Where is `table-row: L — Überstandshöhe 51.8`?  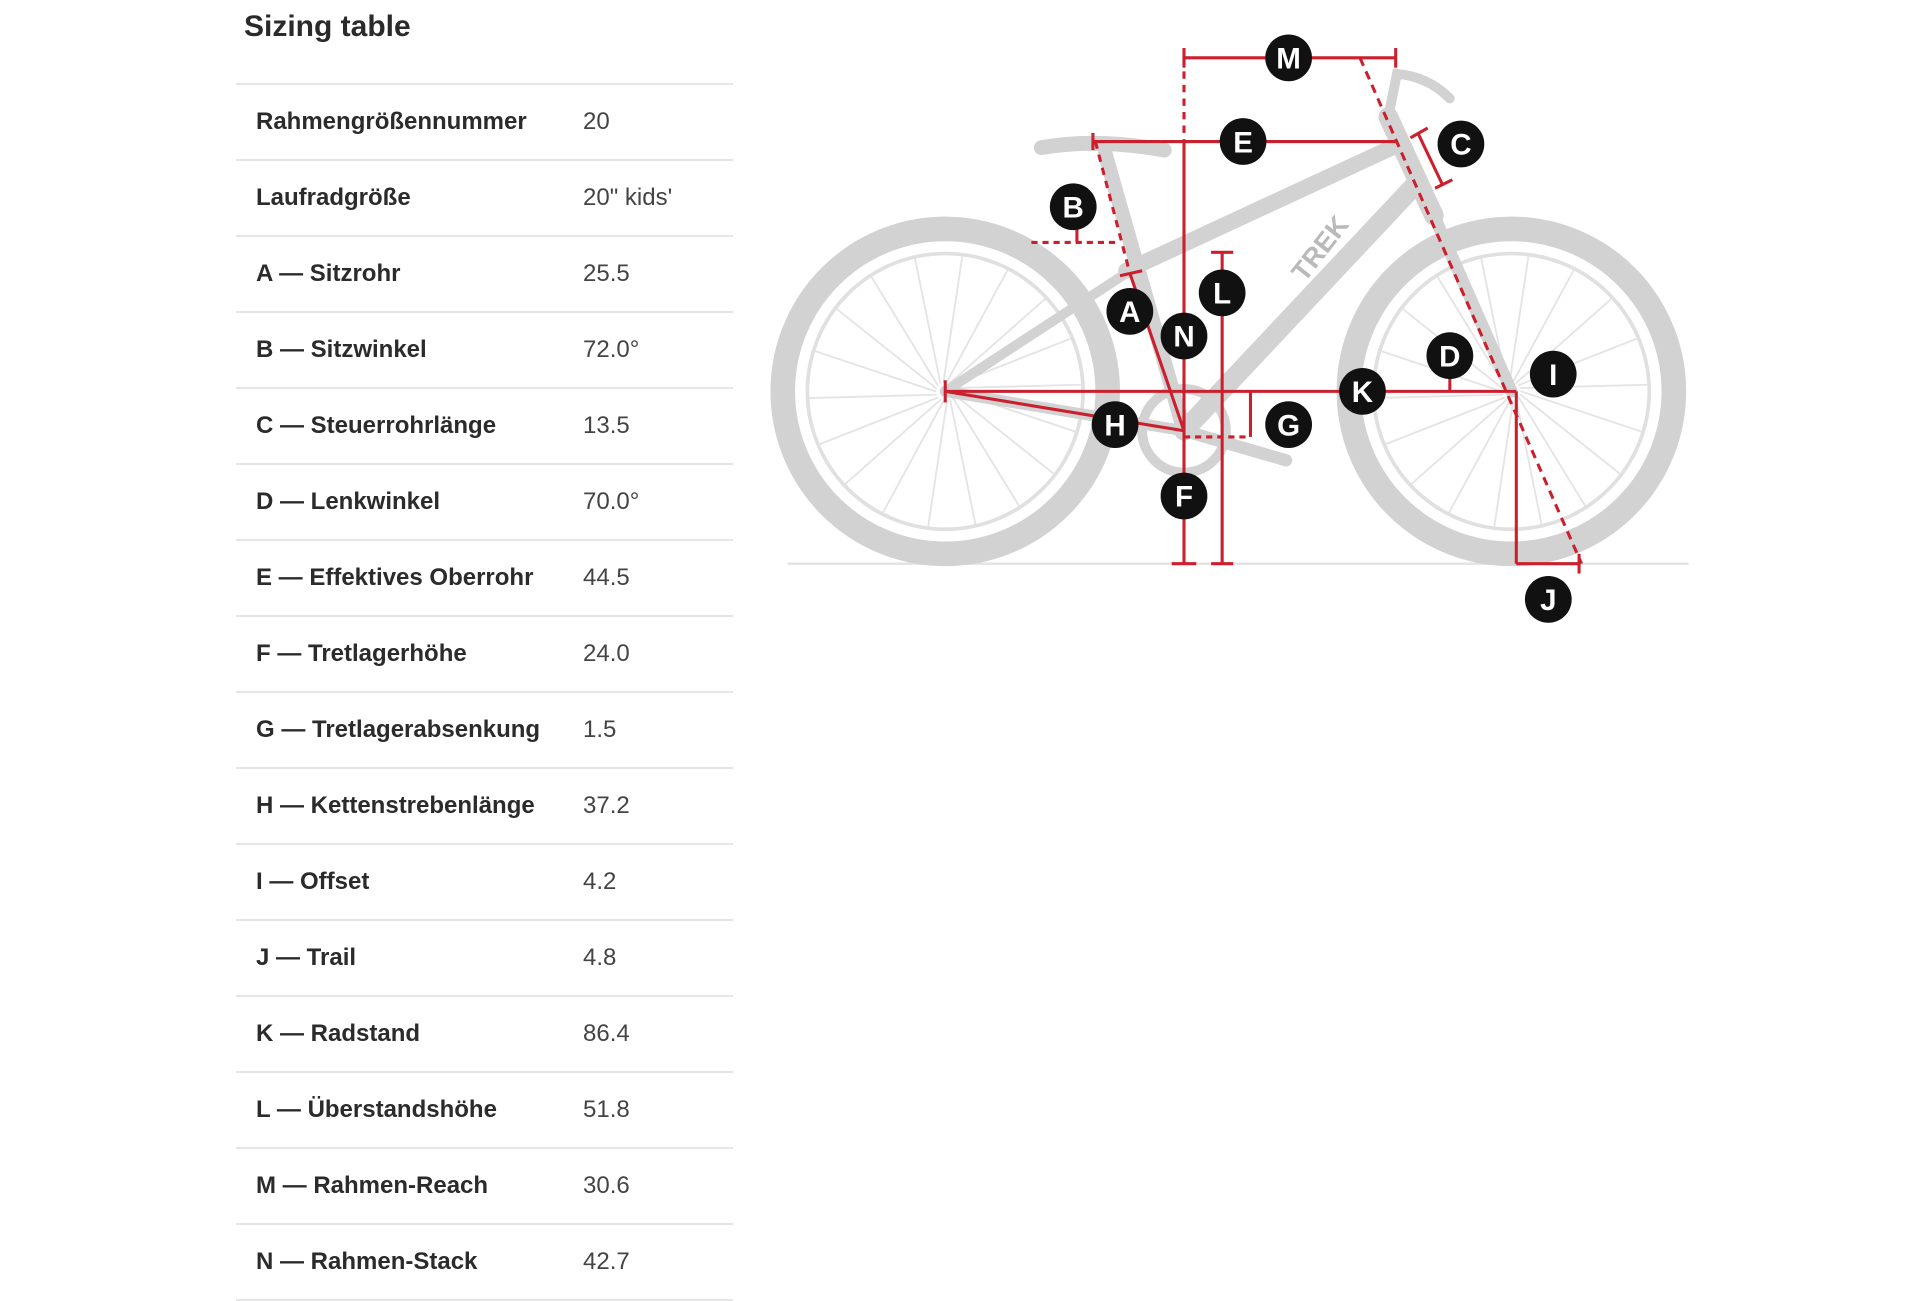 table-row: L — Überstandshöhe 51.8 is located at coordinates (484, 1111).